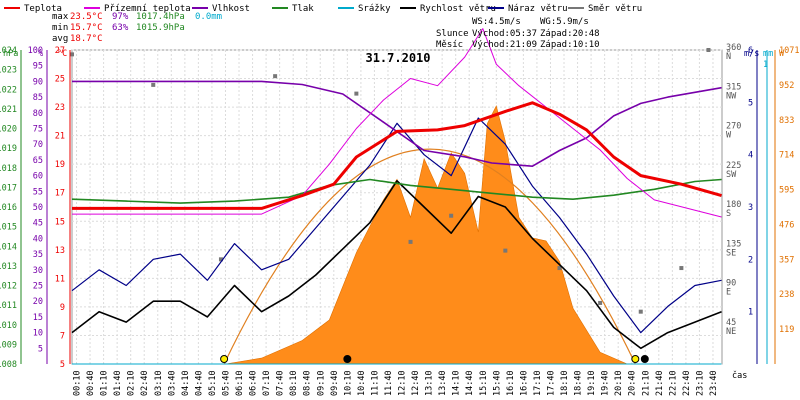  What do you see at coordinates (38, 224) in the screenshot?
I see `axis-humidity-tick-8: 45` at bounding box center [38, 224].